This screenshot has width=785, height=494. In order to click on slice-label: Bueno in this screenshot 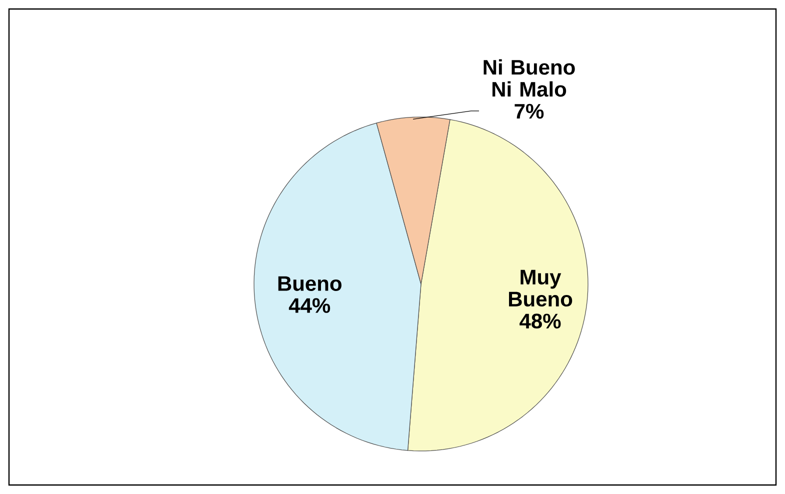, I will do `click(310, 283)`.